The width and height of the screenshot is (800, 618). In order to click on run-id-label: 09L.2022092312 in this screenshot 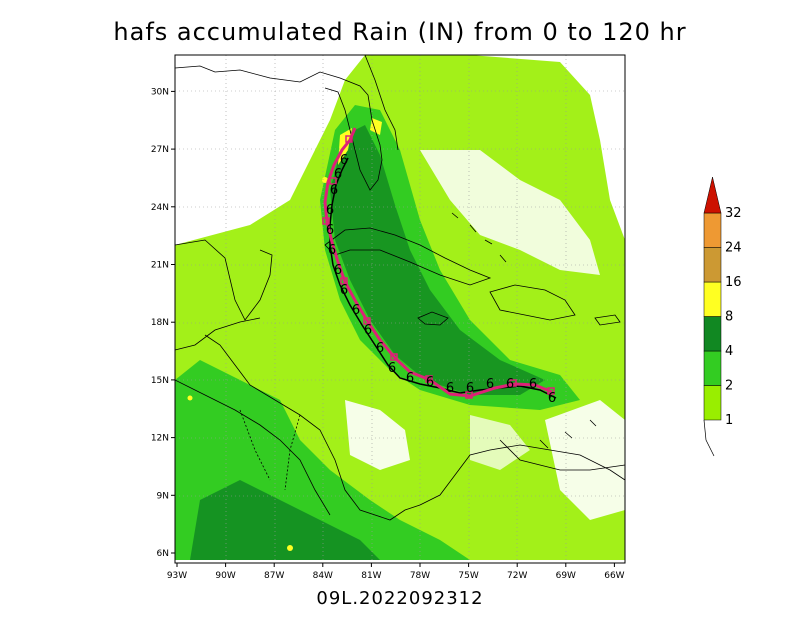, I will do `click(400, 598)`.